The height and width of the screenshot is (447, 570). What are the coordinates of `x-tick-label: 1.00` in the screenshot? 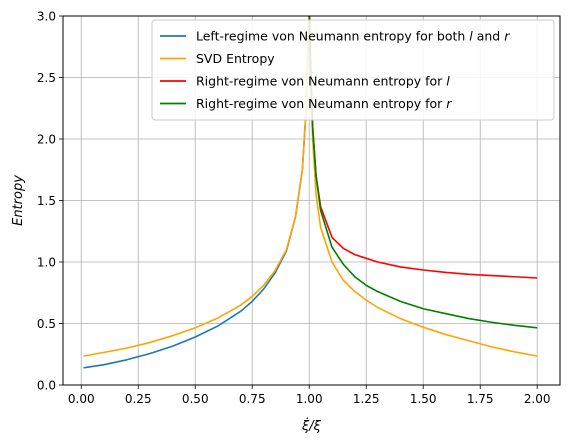 It's located at (309, 399).